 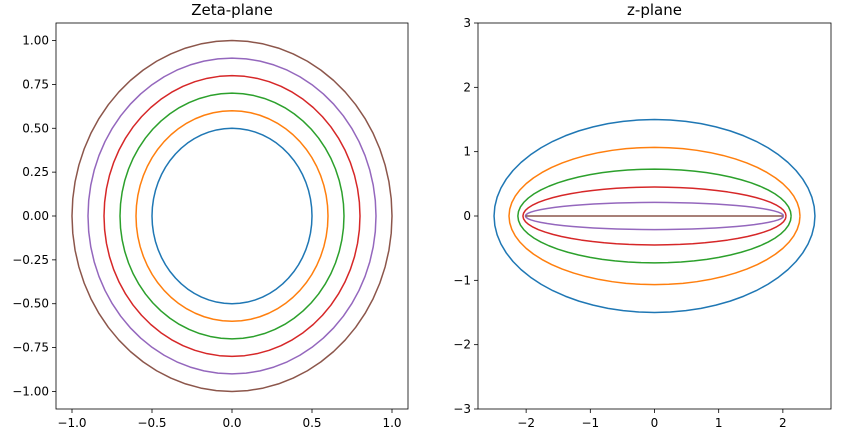 What do you see at coordinates (655, 423) in the screenshot?
I see `x-tick-label: 0` at bounding box center [655, 423].